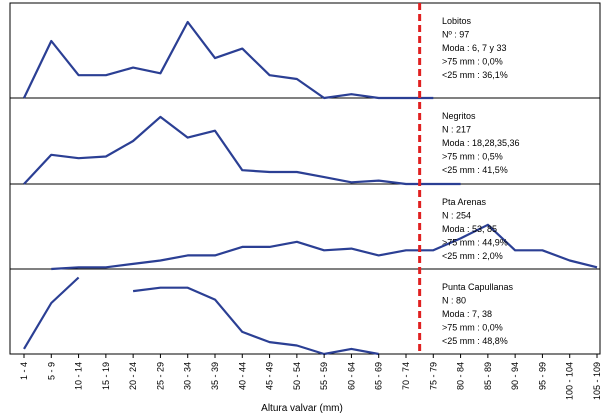  Describe the element at coordinates (457, 21) in the screenshot. I see `info-line: Lobitos` at that location.